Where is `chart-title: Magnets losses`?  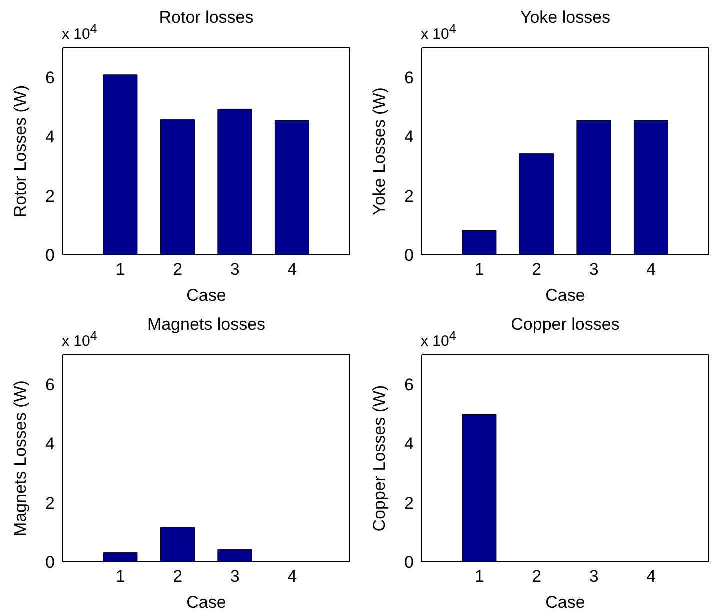
chart-title: Magnets losses is located at coordinates (206, 324).